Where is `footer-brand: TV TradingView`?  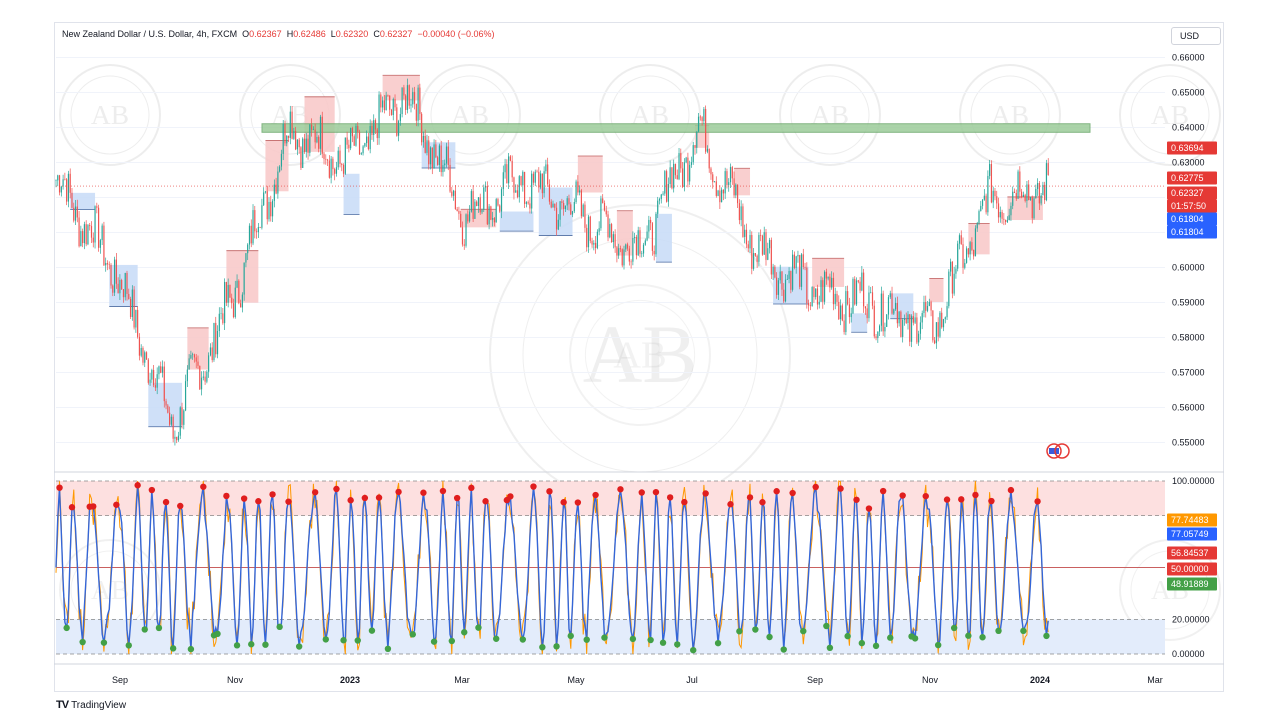
footer-brand: TV TradingView is located at coordinates (91, 705).